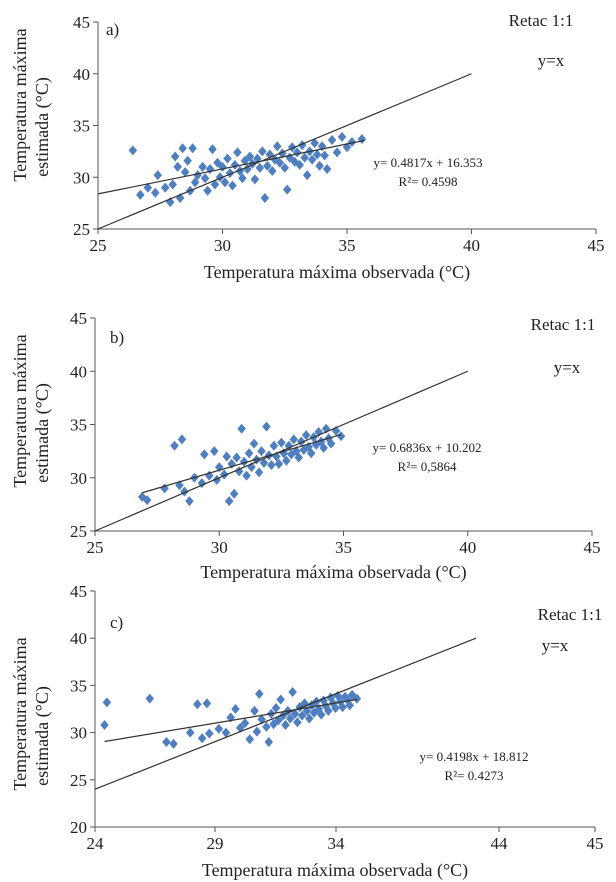  What do you see at coordinates (427, 447) in the screenshot?
I see `regression-equation: y= 0.6836x + 10.202` at bounding box center [427, 447].